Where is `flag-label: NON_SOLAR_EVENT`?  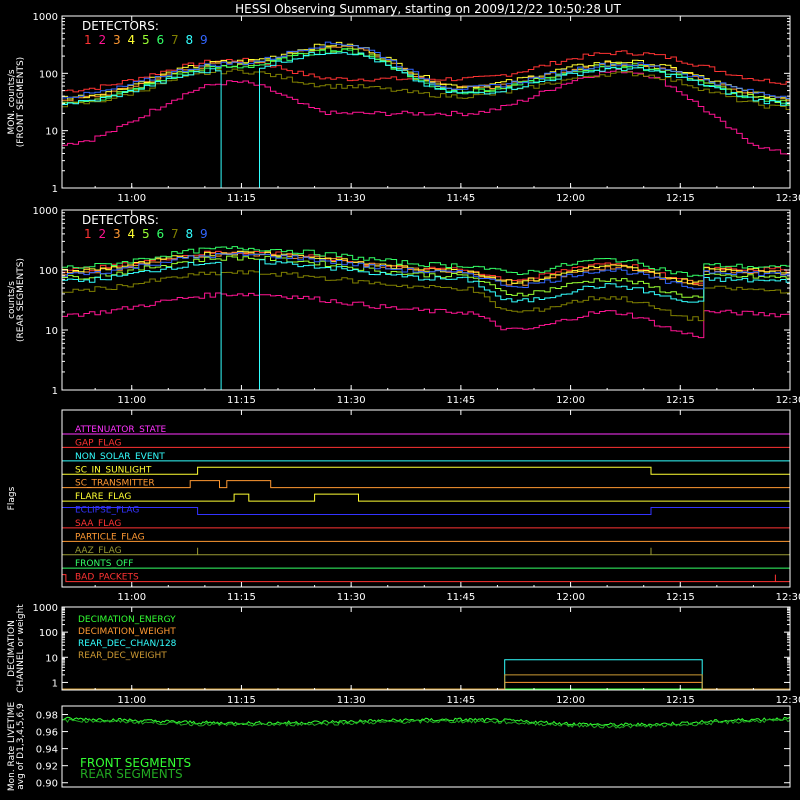
flag-label: NON_SOLAR_EVENT is located at coordinates (120, 457).